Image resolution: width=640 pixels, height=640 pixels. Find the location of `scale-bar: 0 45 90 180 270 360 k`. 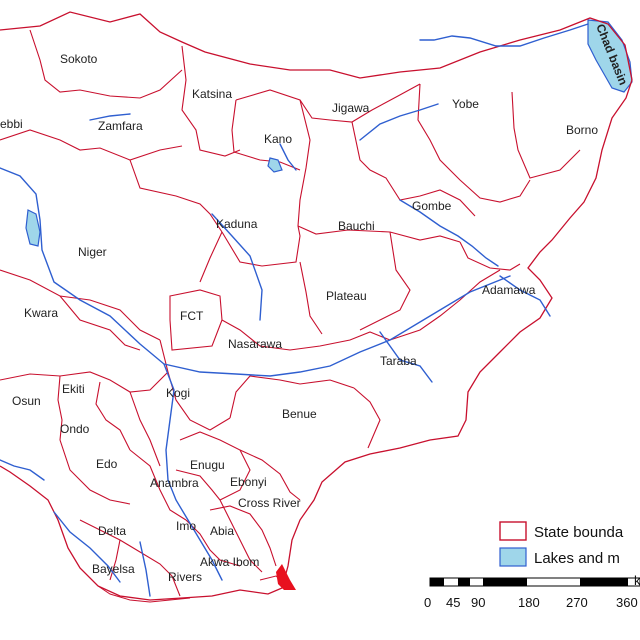

scale-bar: 0 45 90 180 270 360 k is located at coordinates (532, 591).